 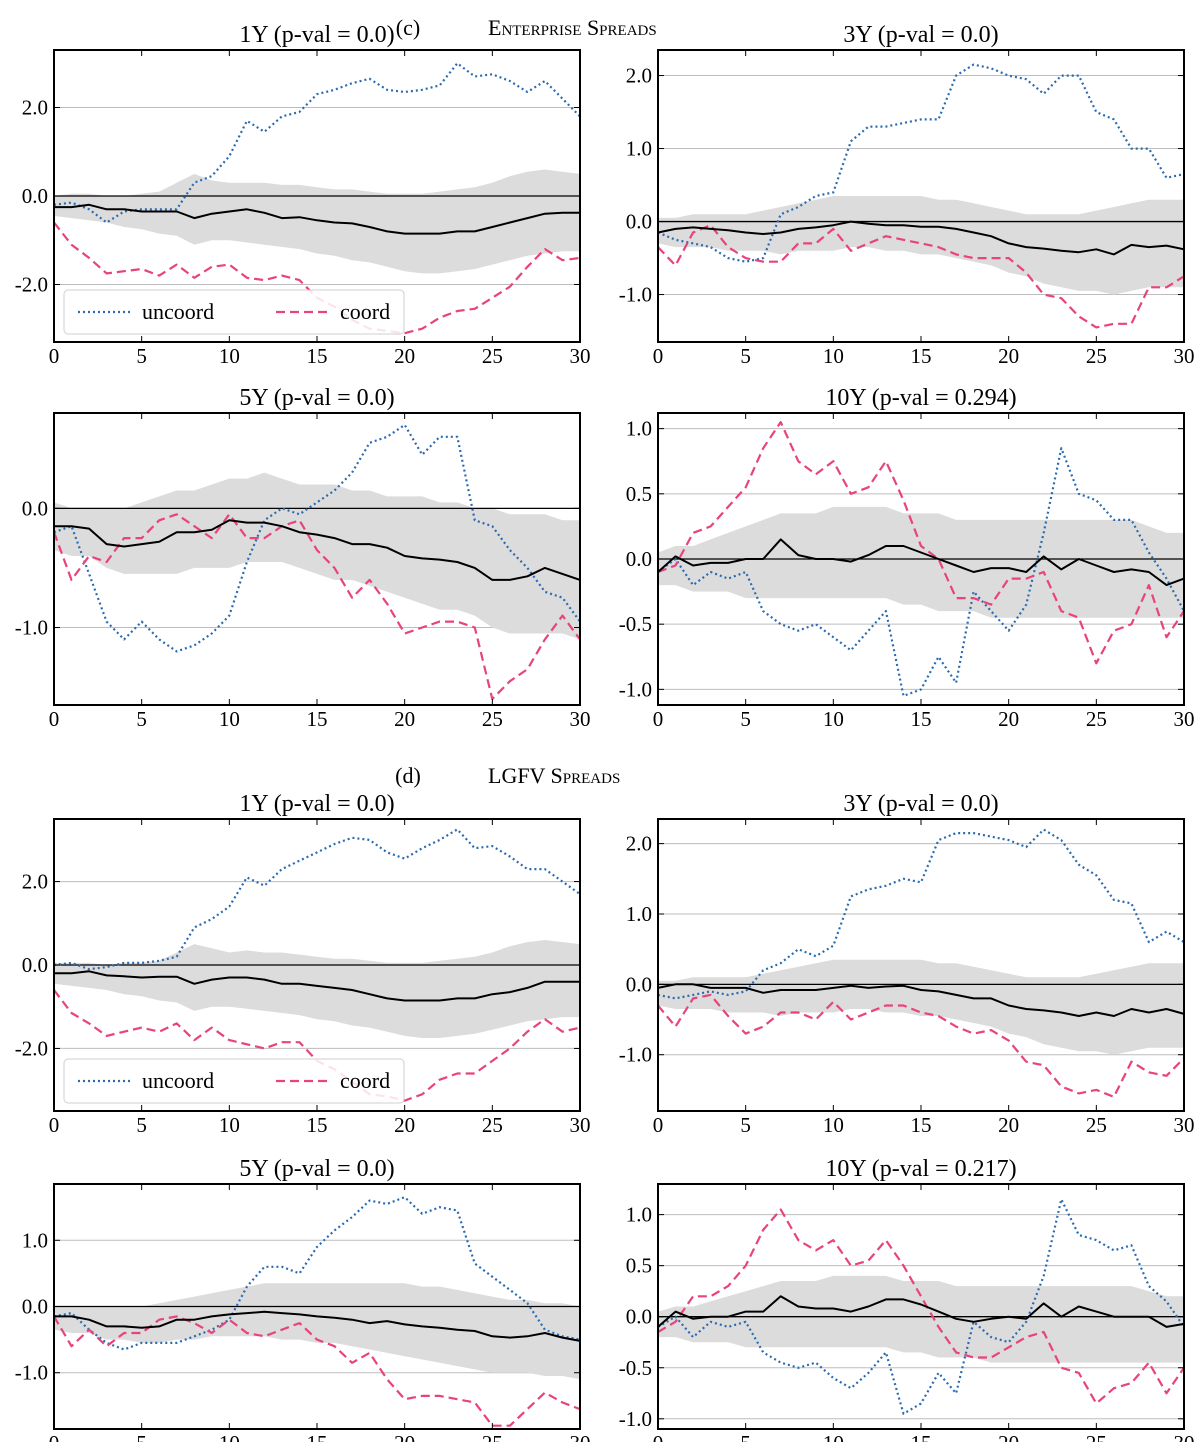 I want to click on section-c-title: Enterprise Spreads, so click(x=572, y=27).